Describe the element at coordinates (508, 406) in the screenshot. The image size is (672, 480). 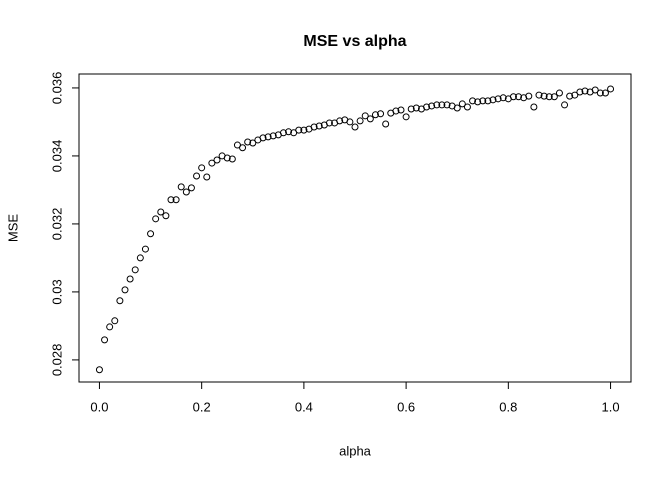
I see `x-tick-label: 0.8` at that location.